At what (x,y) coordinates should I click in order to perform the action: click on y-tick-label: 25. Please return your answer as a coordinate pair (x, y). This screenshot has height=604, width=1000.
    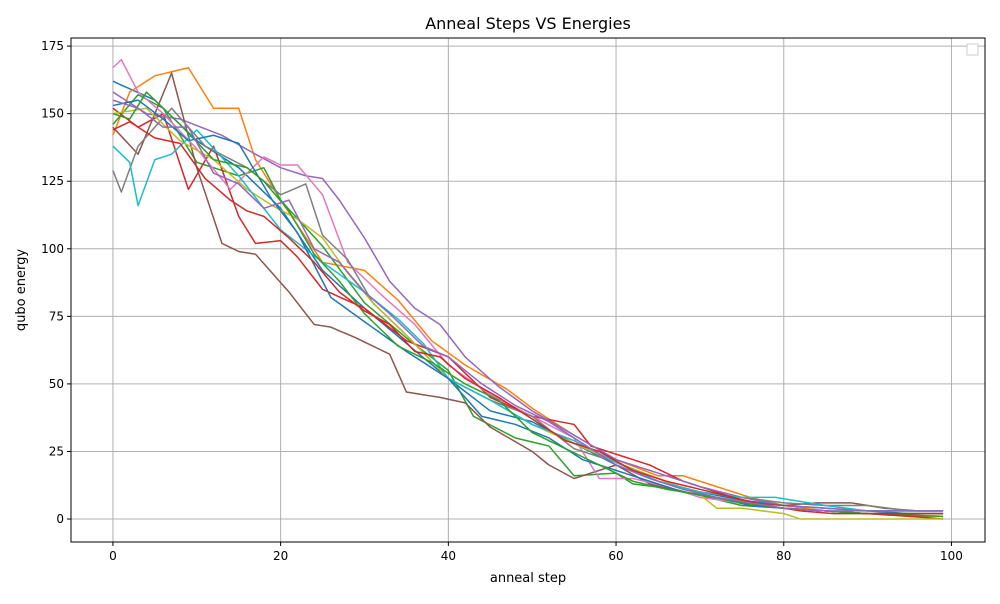
    Looking at the image, I should click on (56, 451).